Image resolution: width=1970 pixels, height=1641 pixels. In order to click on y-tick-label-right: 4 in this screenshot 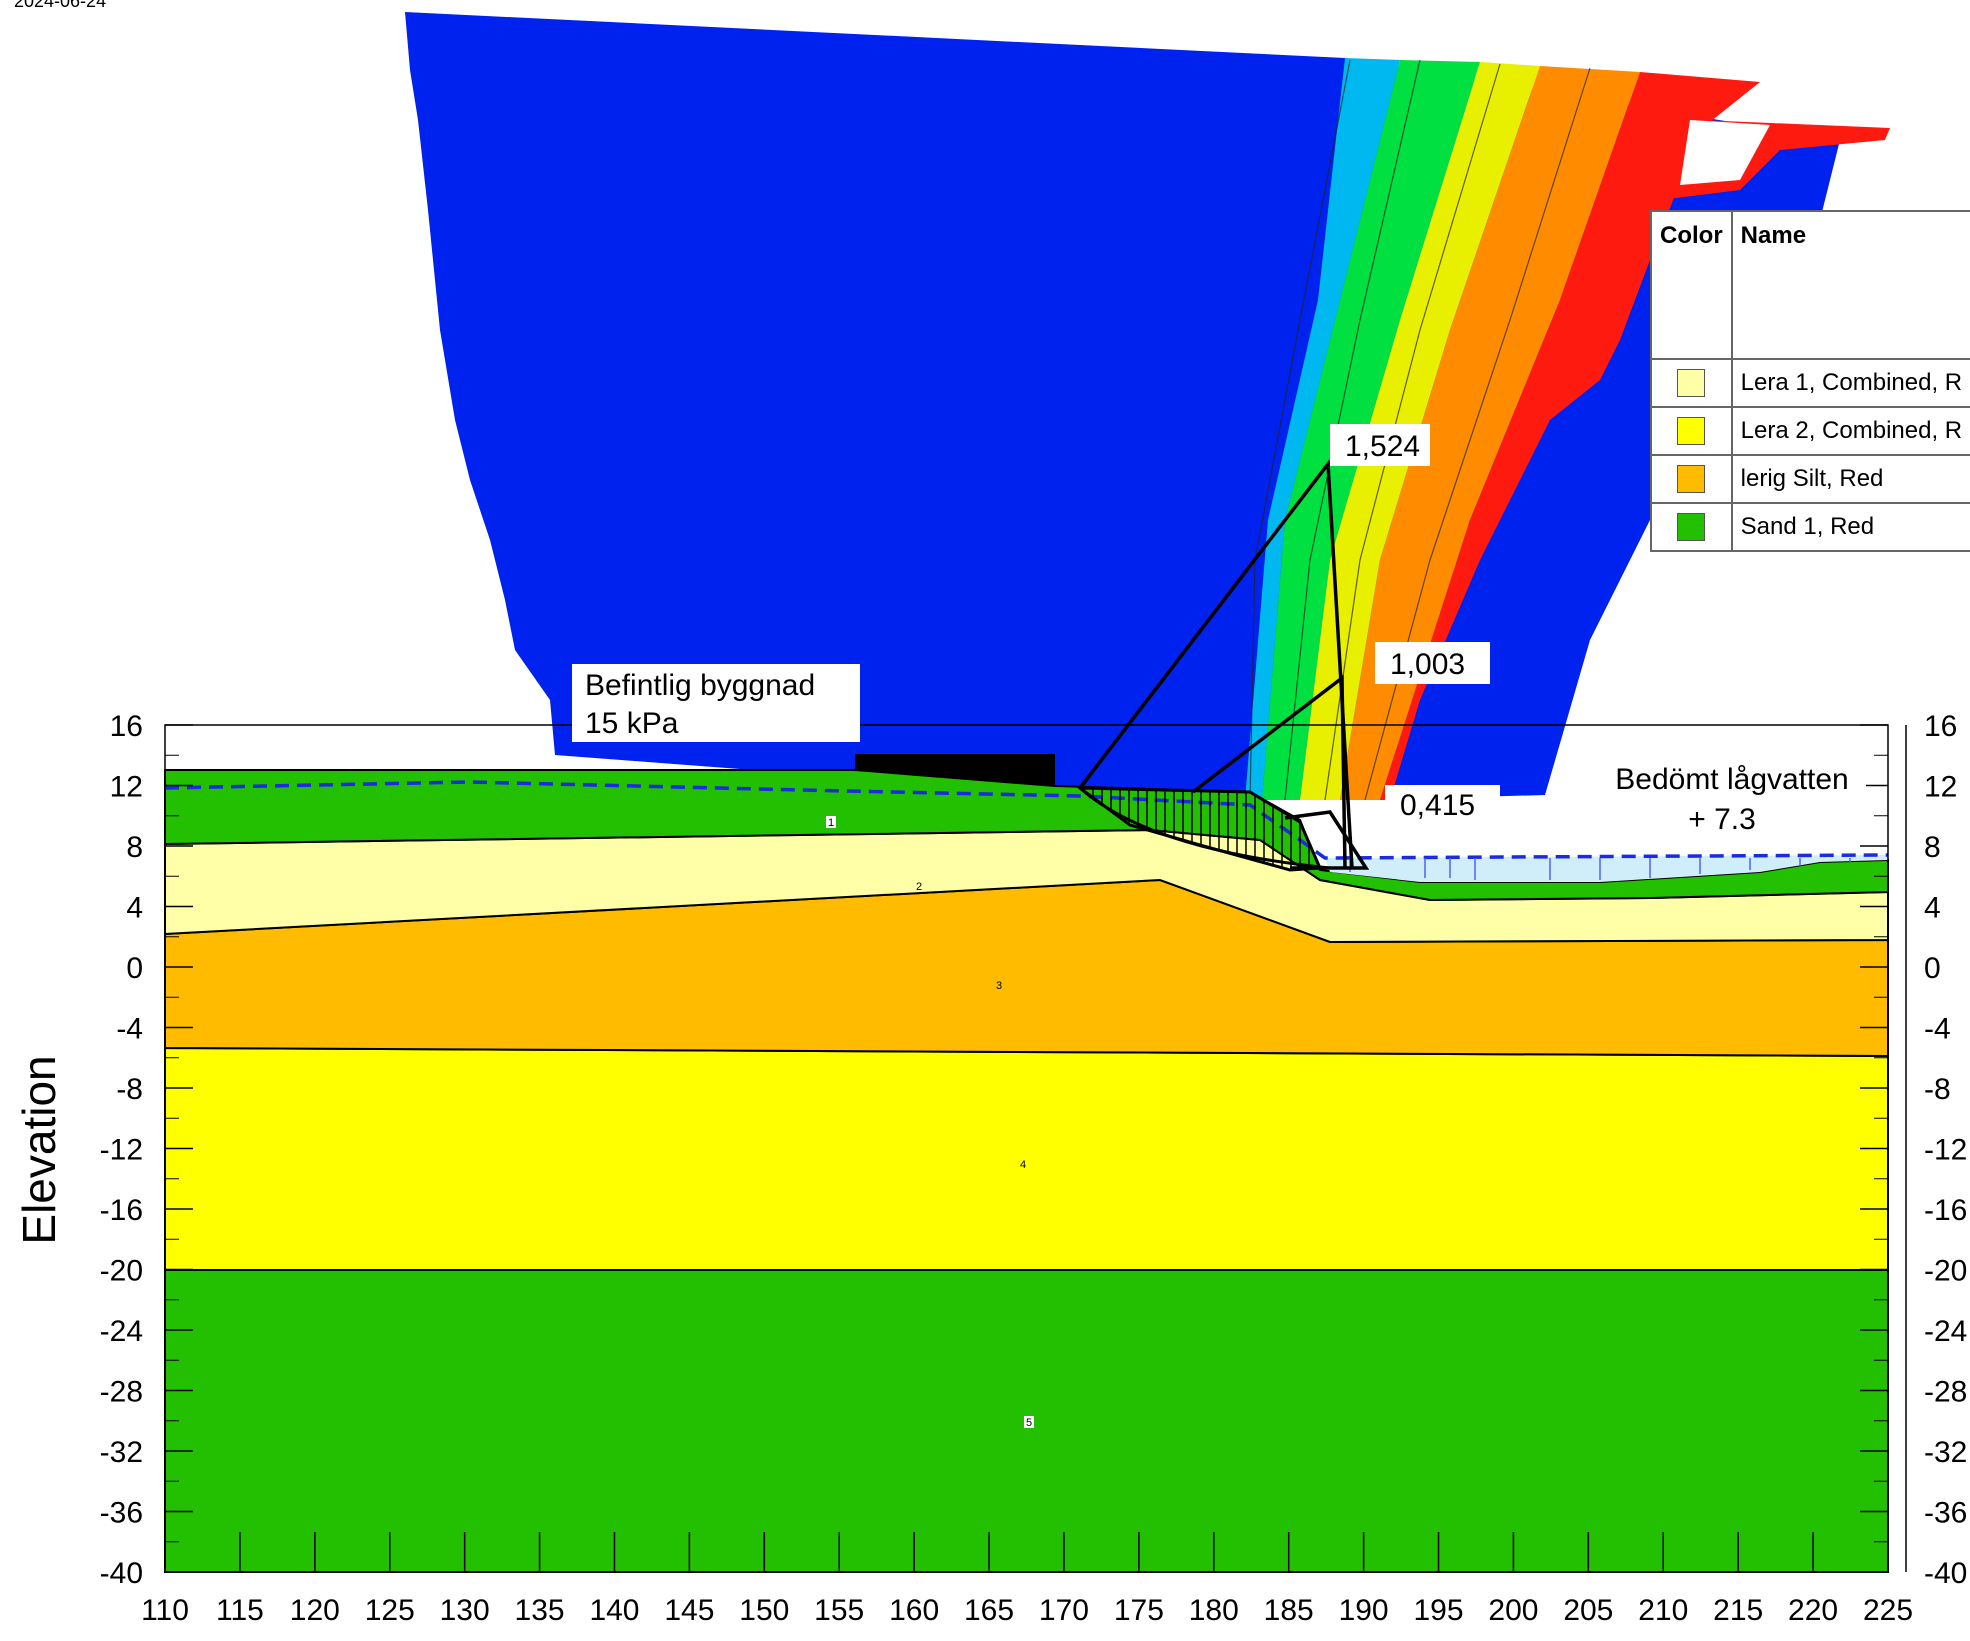, I will do `click(1932, 908)`.